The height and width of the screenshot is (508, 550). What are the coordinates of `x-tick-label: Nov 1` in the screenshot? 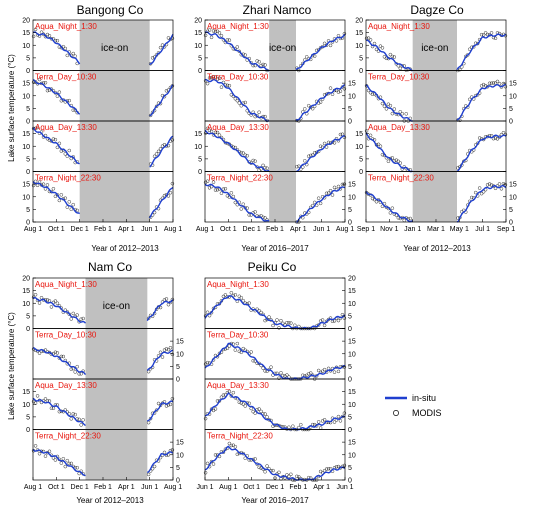 It's located at (389, 229).